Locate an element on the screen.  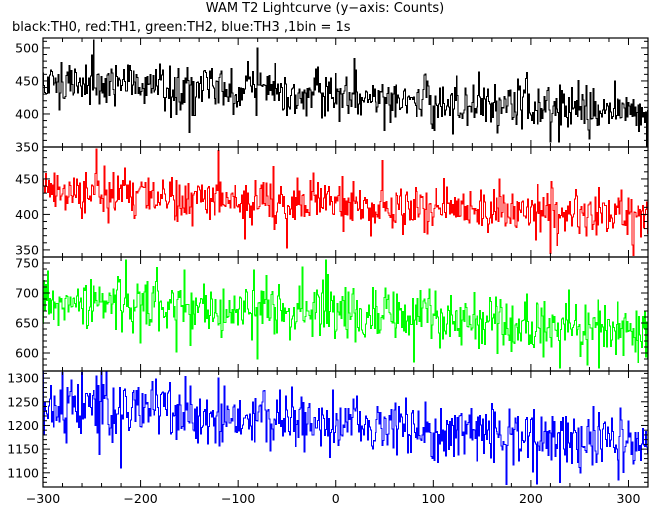
x-tick-label: 300 is located at coordinates (629, 498).